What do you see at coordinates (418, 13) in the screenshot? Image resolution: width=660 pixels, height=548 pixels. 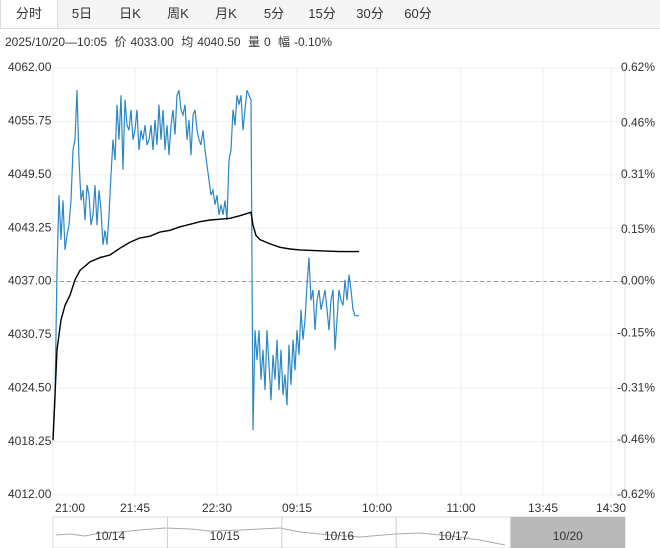 I see `tab: 60分` at bounding box center [418, 13].